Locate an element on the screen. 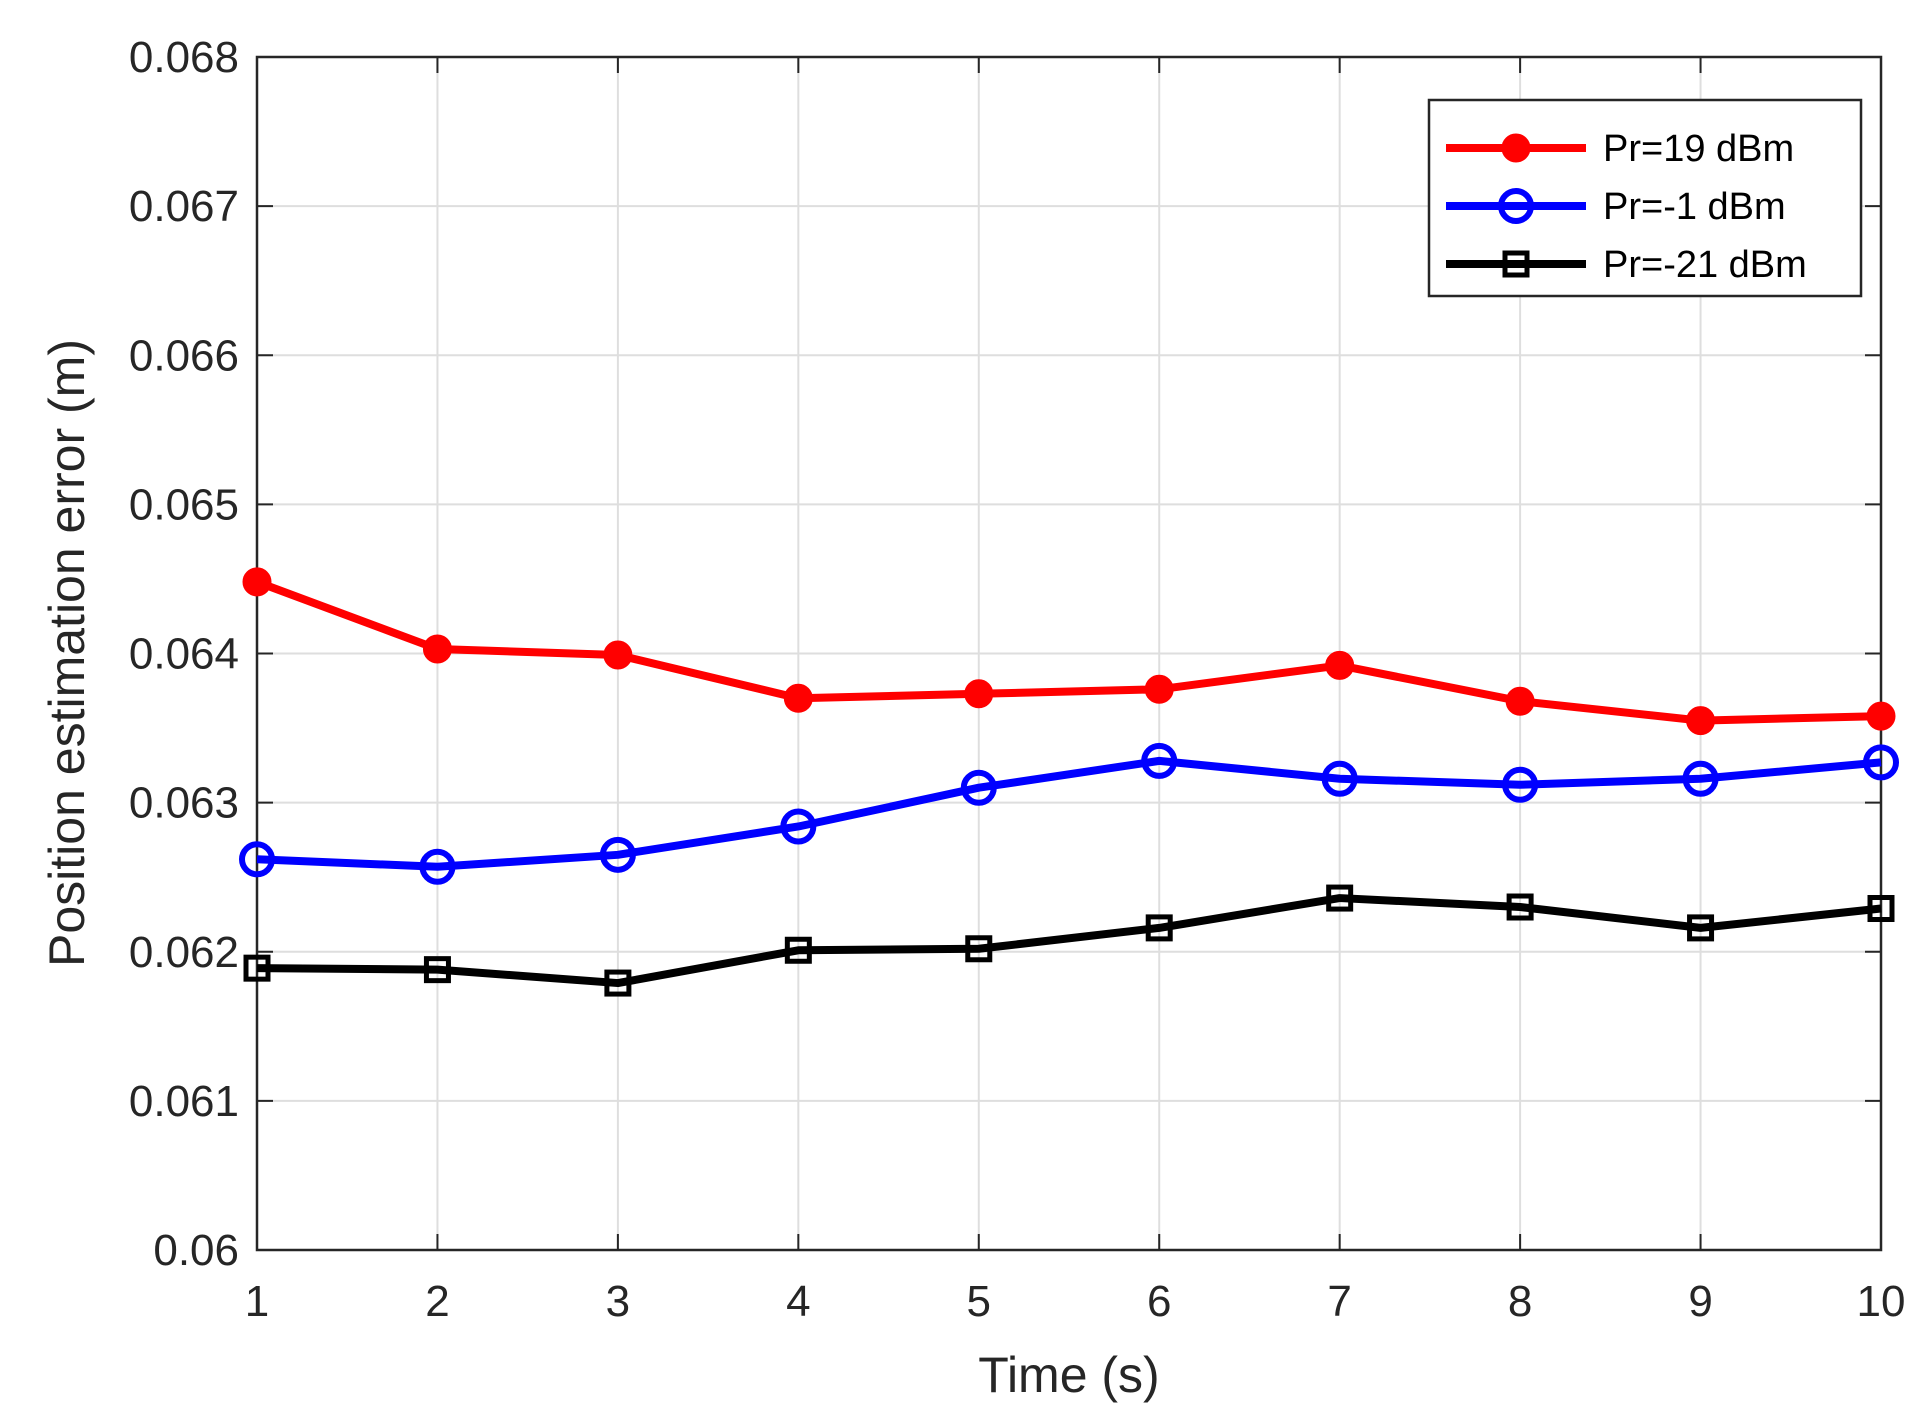 Image resolution: width=1925 pixels, height=1423 pixels. legend-label: Pr=19 dBm is located at coordinates (1698, 149).